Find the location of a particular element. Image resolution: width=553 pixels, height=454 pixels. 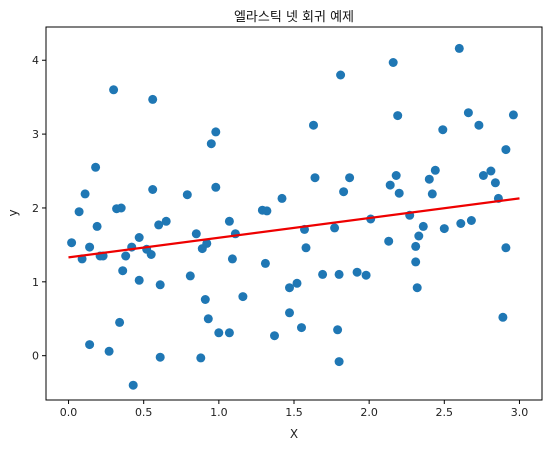

x-tick-label: 0.5 is located at coordinates (144, 412).